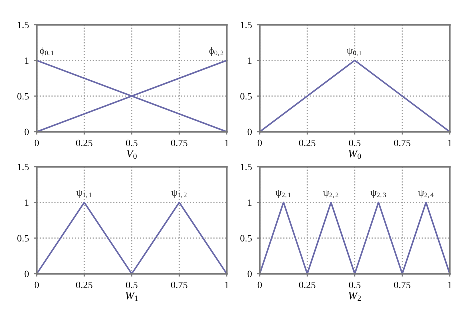 The height and width of the screenshot is (320, 474). What do you see at coordinates (355, 155) in the screenshot?
I see `x-axis-title: W$_{0}$` at bounding box center [355, 155].